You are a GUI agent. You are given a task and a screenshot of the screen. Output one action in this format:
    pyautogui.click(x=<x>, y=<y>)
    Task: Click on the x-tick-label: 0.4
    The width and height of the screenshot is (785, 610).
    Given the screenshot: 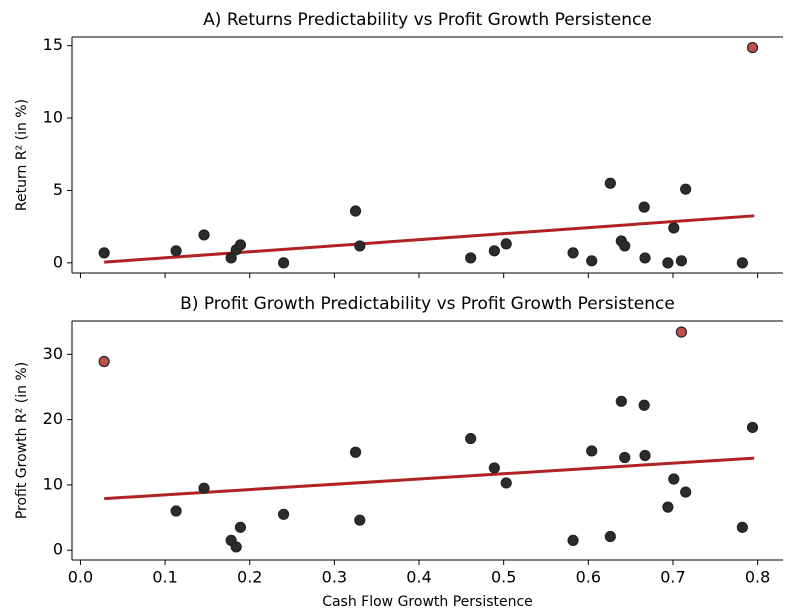 What is the action you would take?
    pyautogui.click(x=418, y=577)
    